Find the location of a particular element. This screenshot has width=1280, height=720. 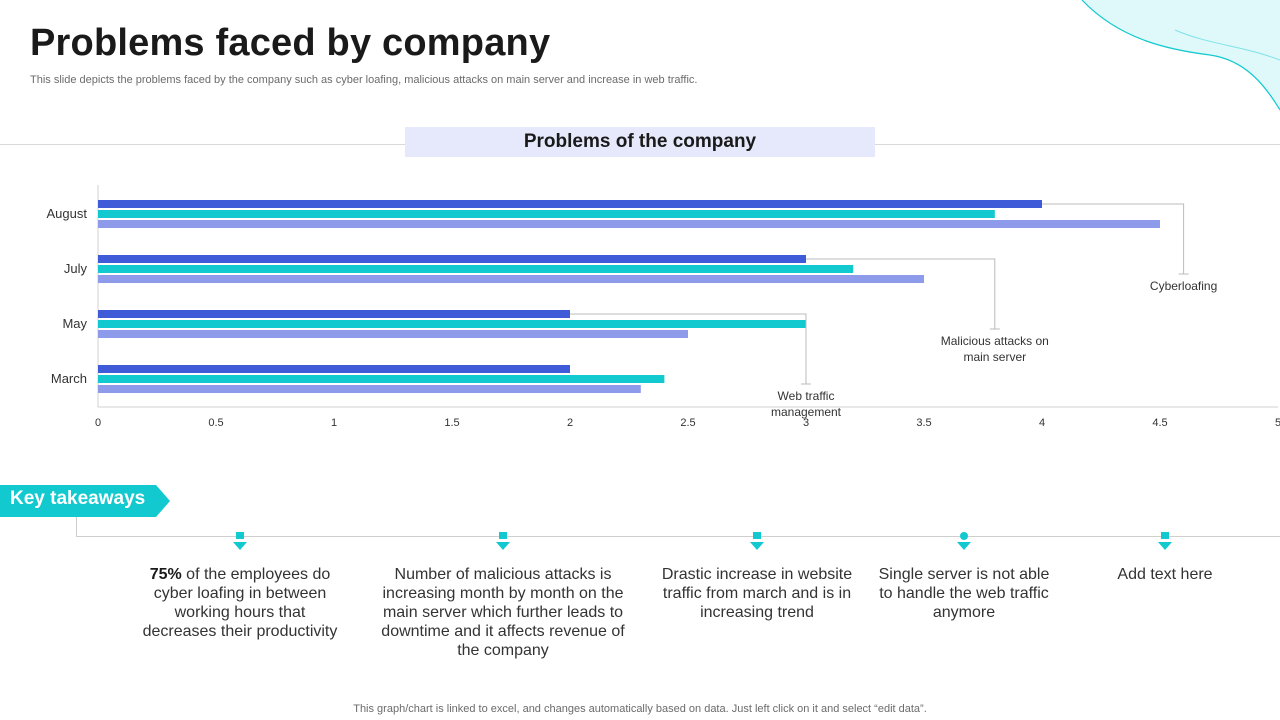

x-tick-label: 1.5 is located at coordinates (451, 423).